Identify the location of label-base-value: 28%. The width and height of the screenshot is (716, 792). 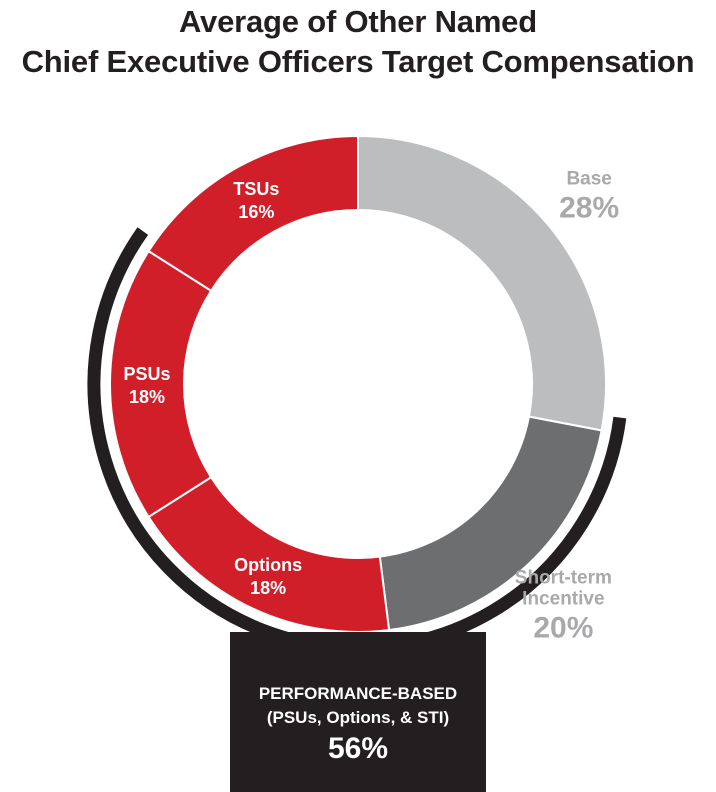
(589, 207).